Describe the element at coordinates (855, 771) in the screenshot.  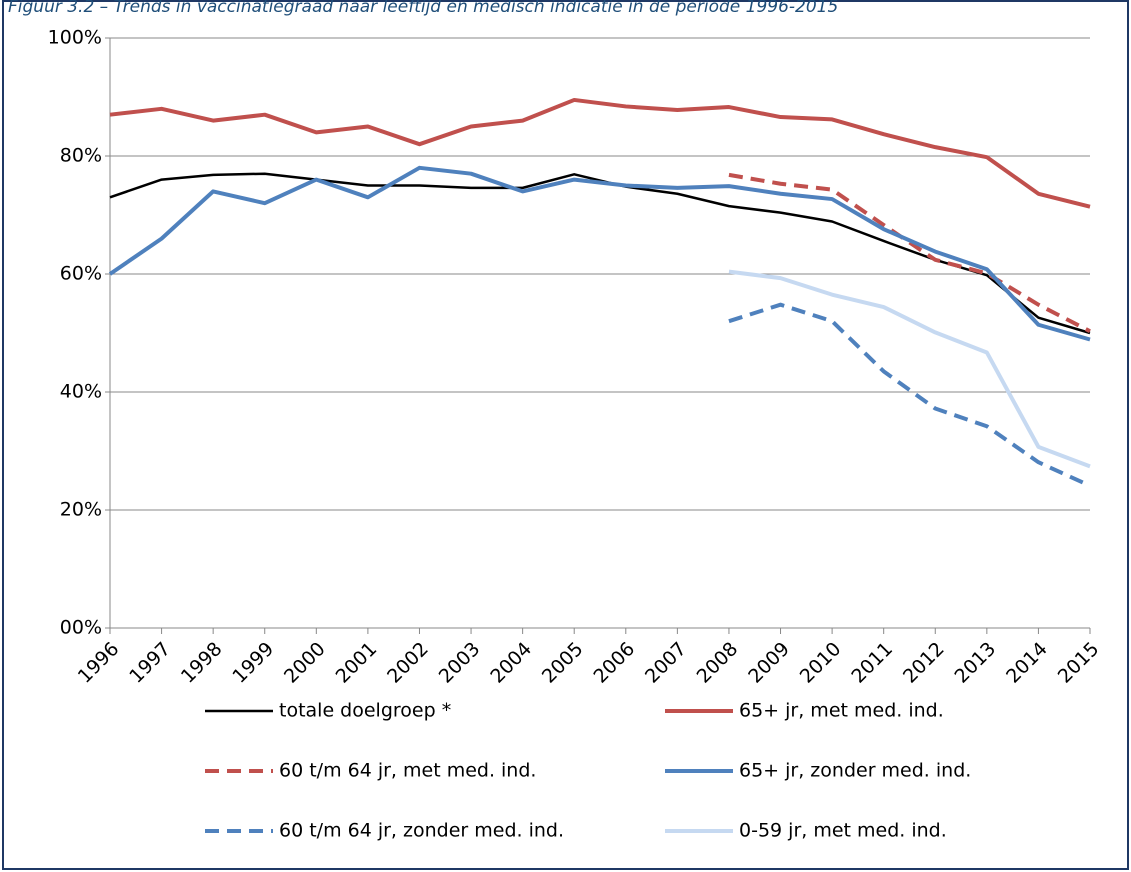
I see `legend-label: 65+ jr, zonder med. ind.` at that location.